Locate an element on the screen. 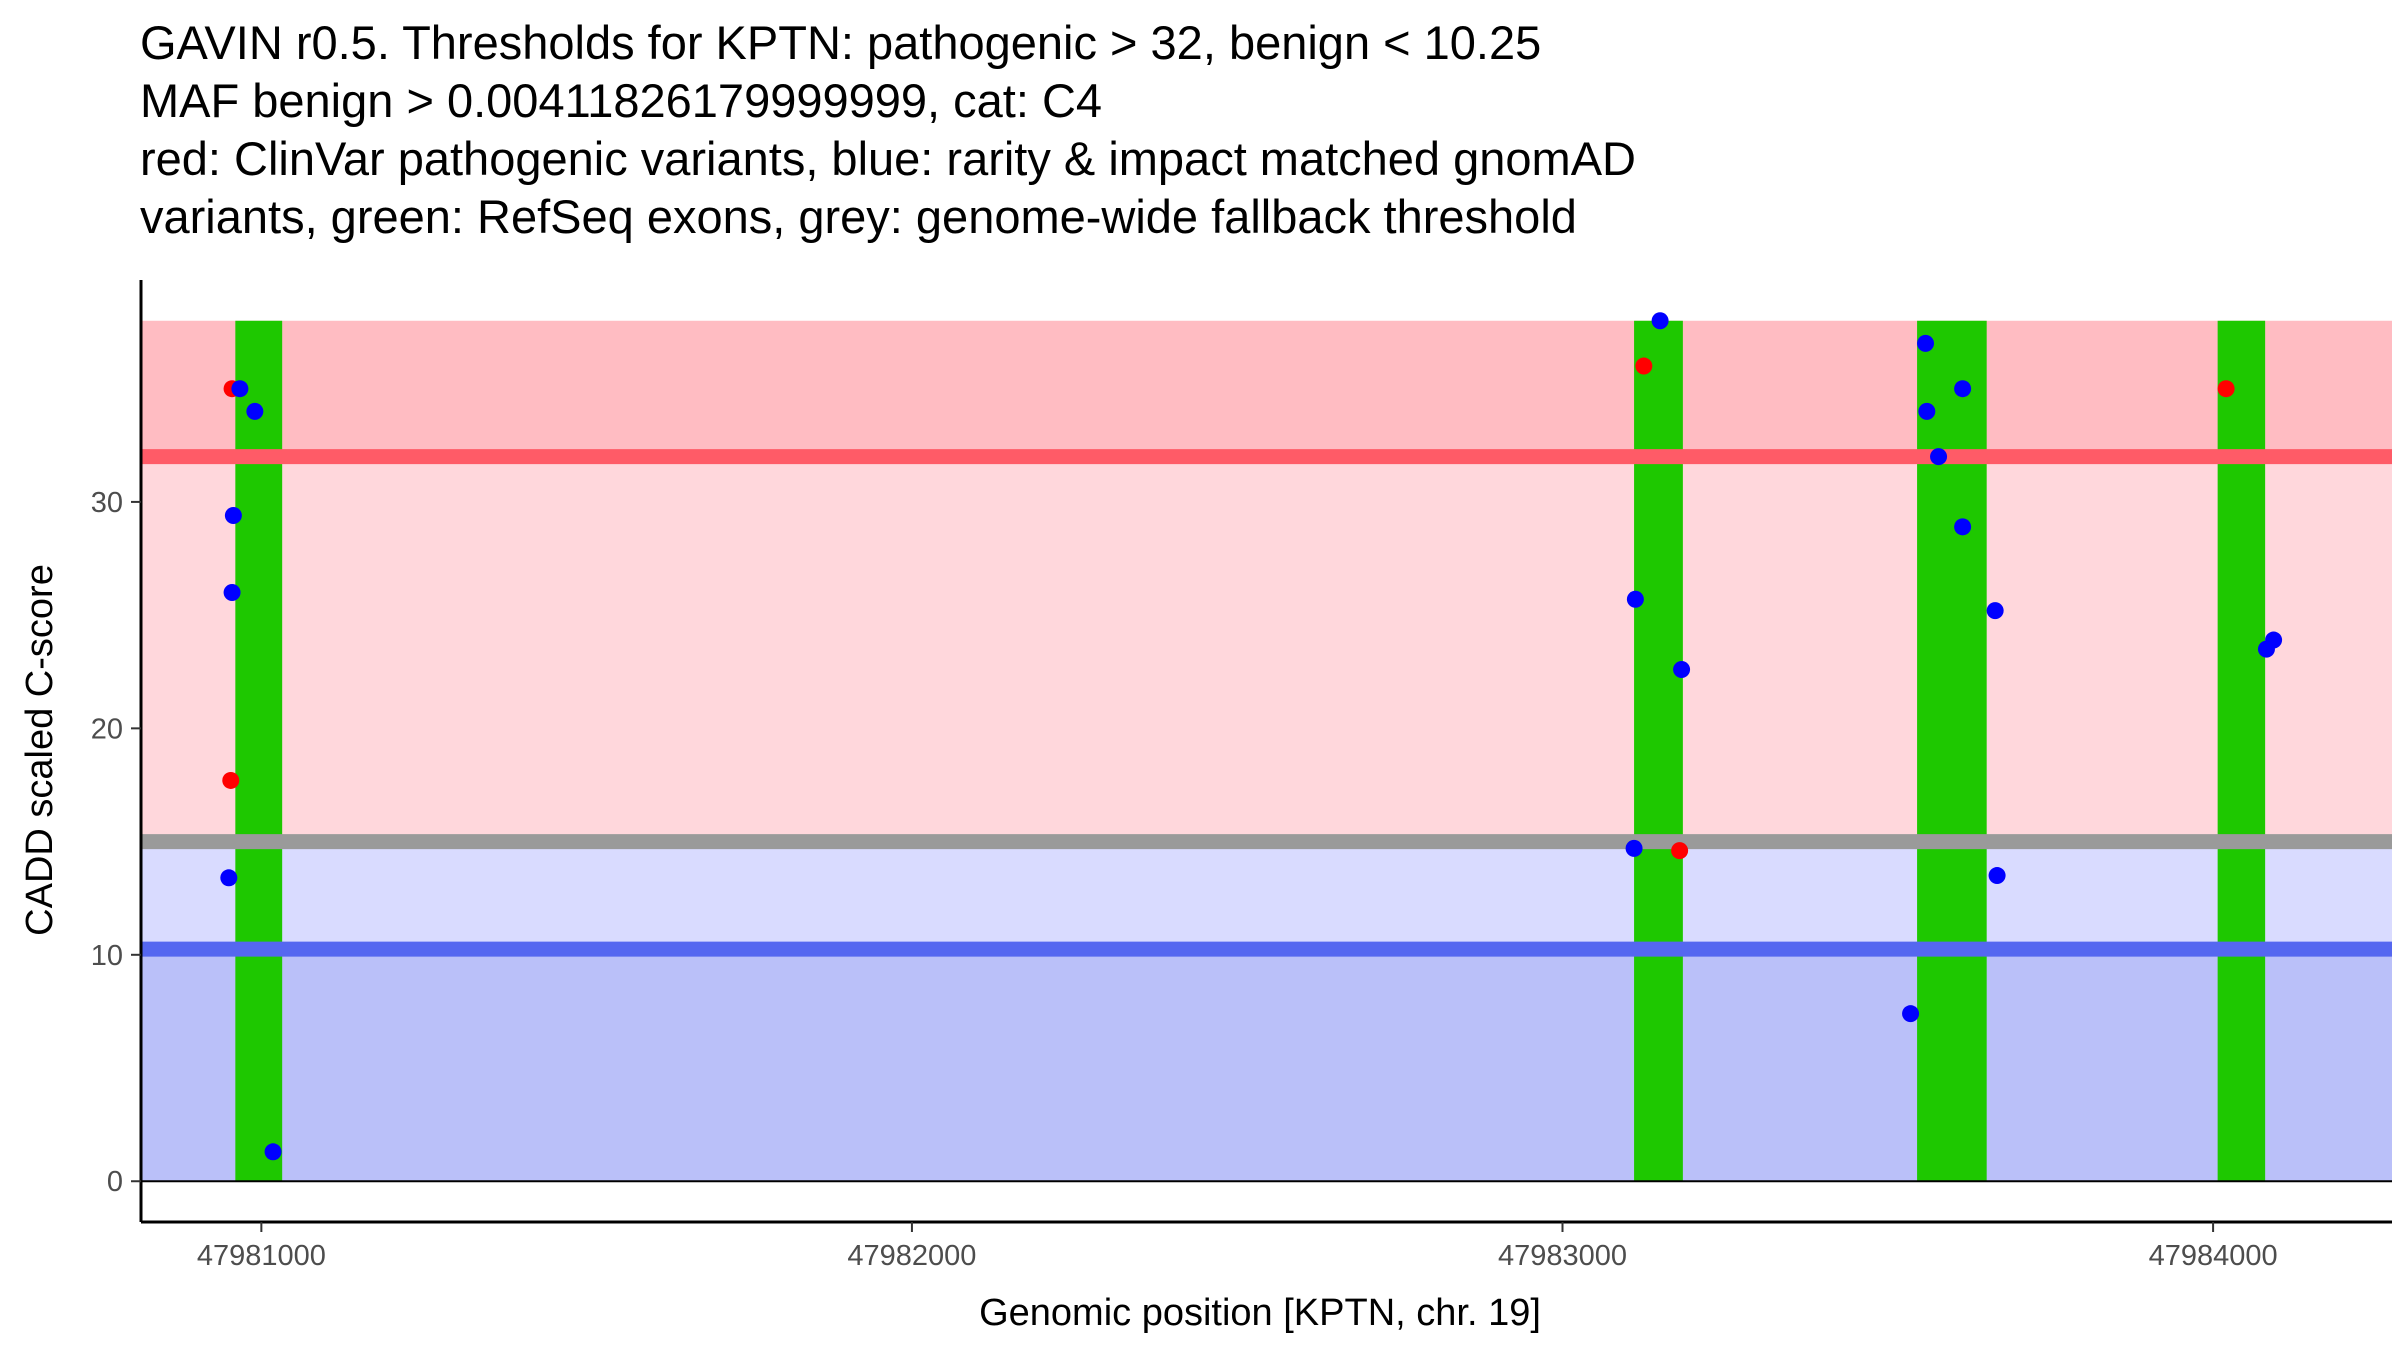 This screenshot has width=2400, height=1350. x-tick-label: 47983000 is located at coordinates (1562, 1256).